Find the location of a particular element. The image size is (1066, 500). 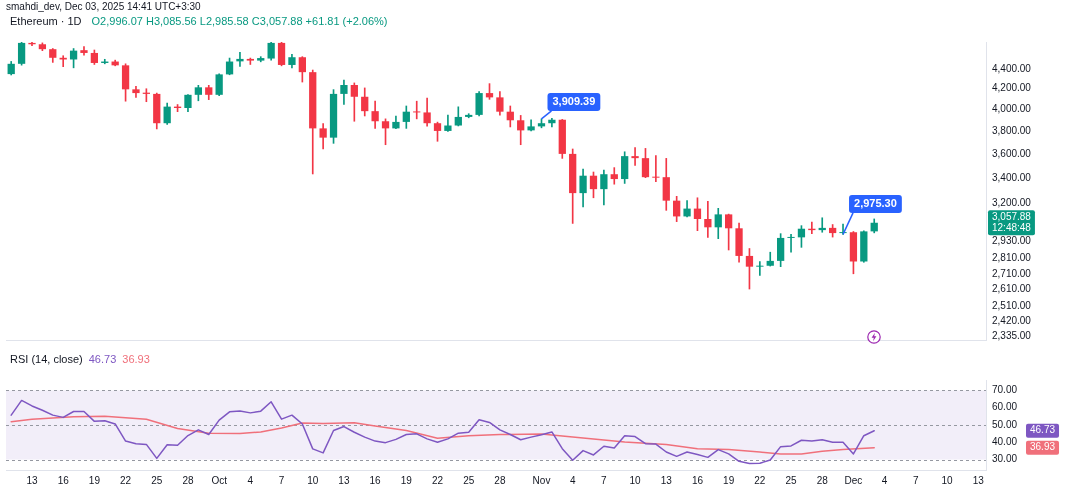

y-tick-label: 3,400.00 is located at coordinates (1012, 177).